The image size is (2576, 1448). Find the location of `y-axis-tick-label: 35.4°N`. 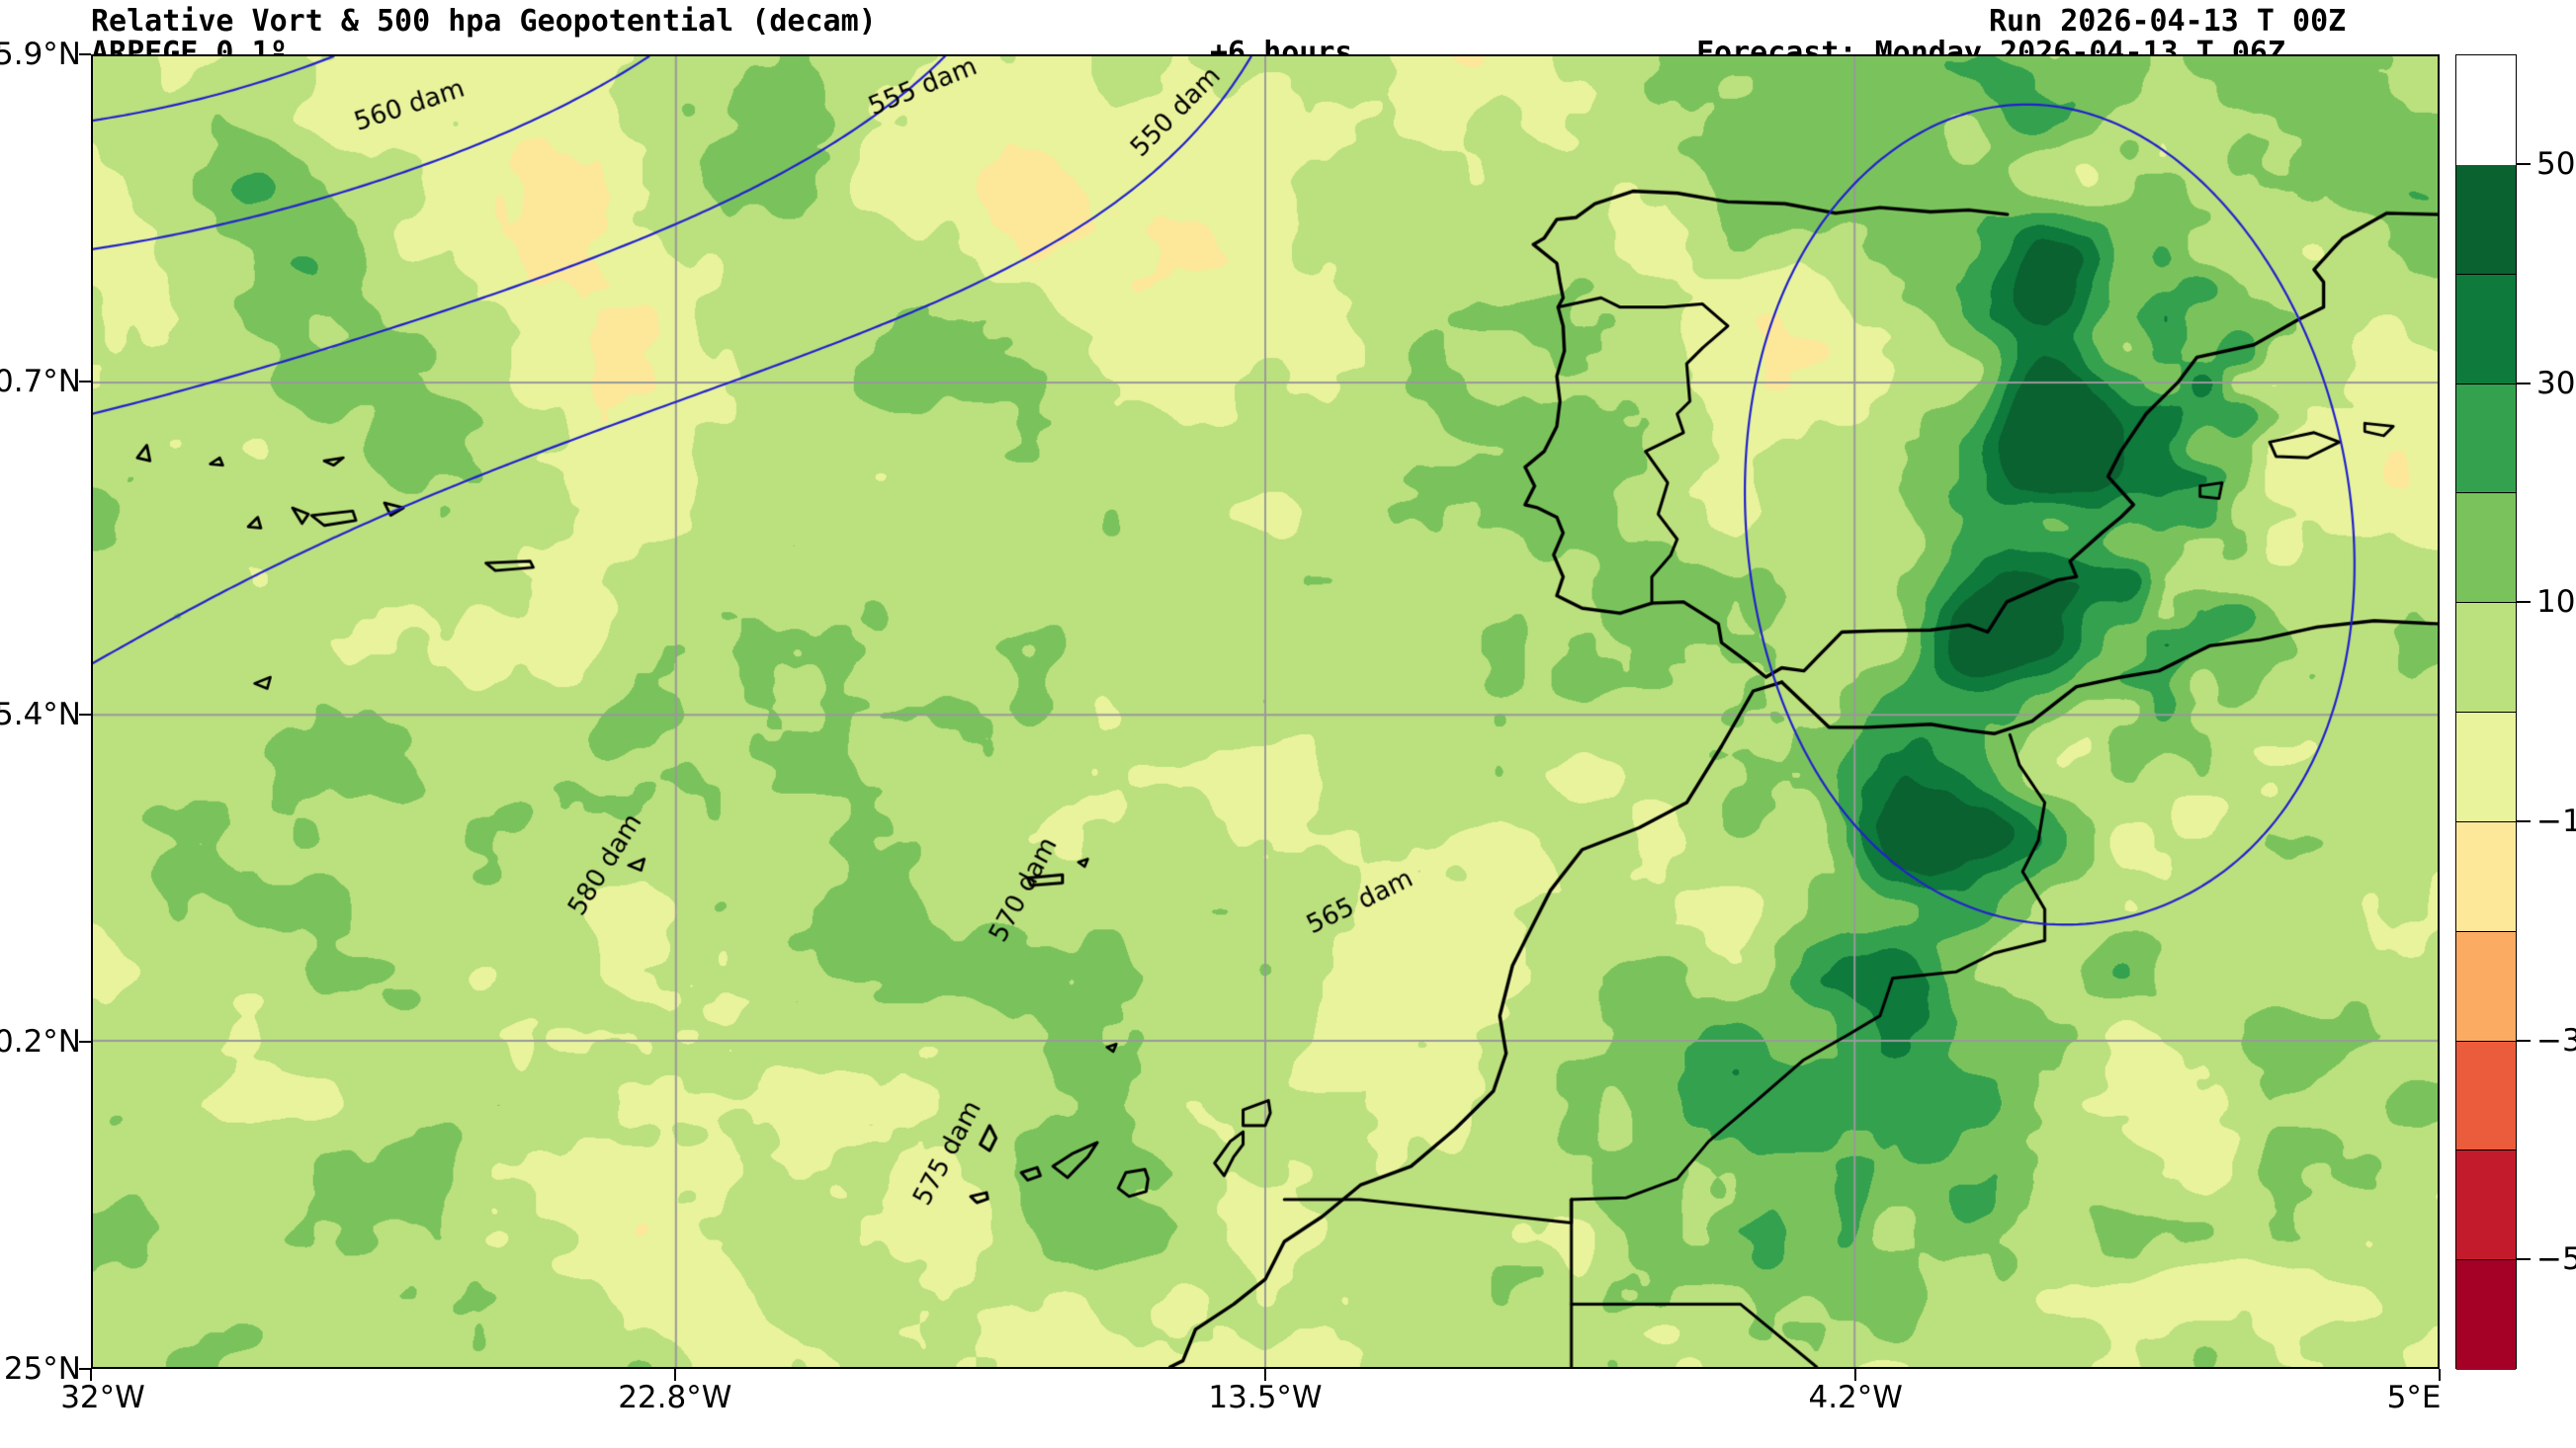

y-axis-tick-label: 35.4°N is located at coordinates (40, 715).